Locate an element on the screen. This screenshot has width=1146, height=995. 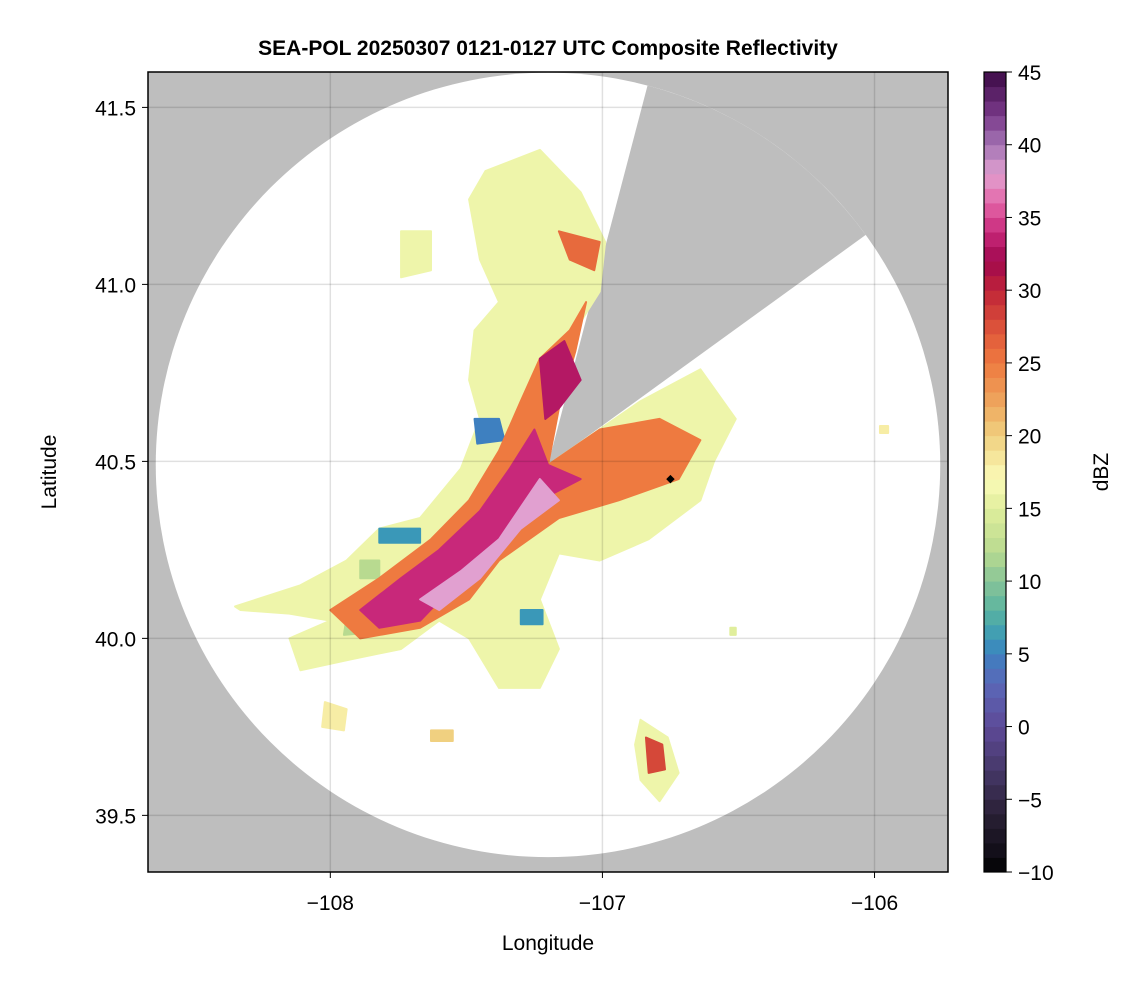
colorbar-label: dBZ is located at coordinates (1101, 472).